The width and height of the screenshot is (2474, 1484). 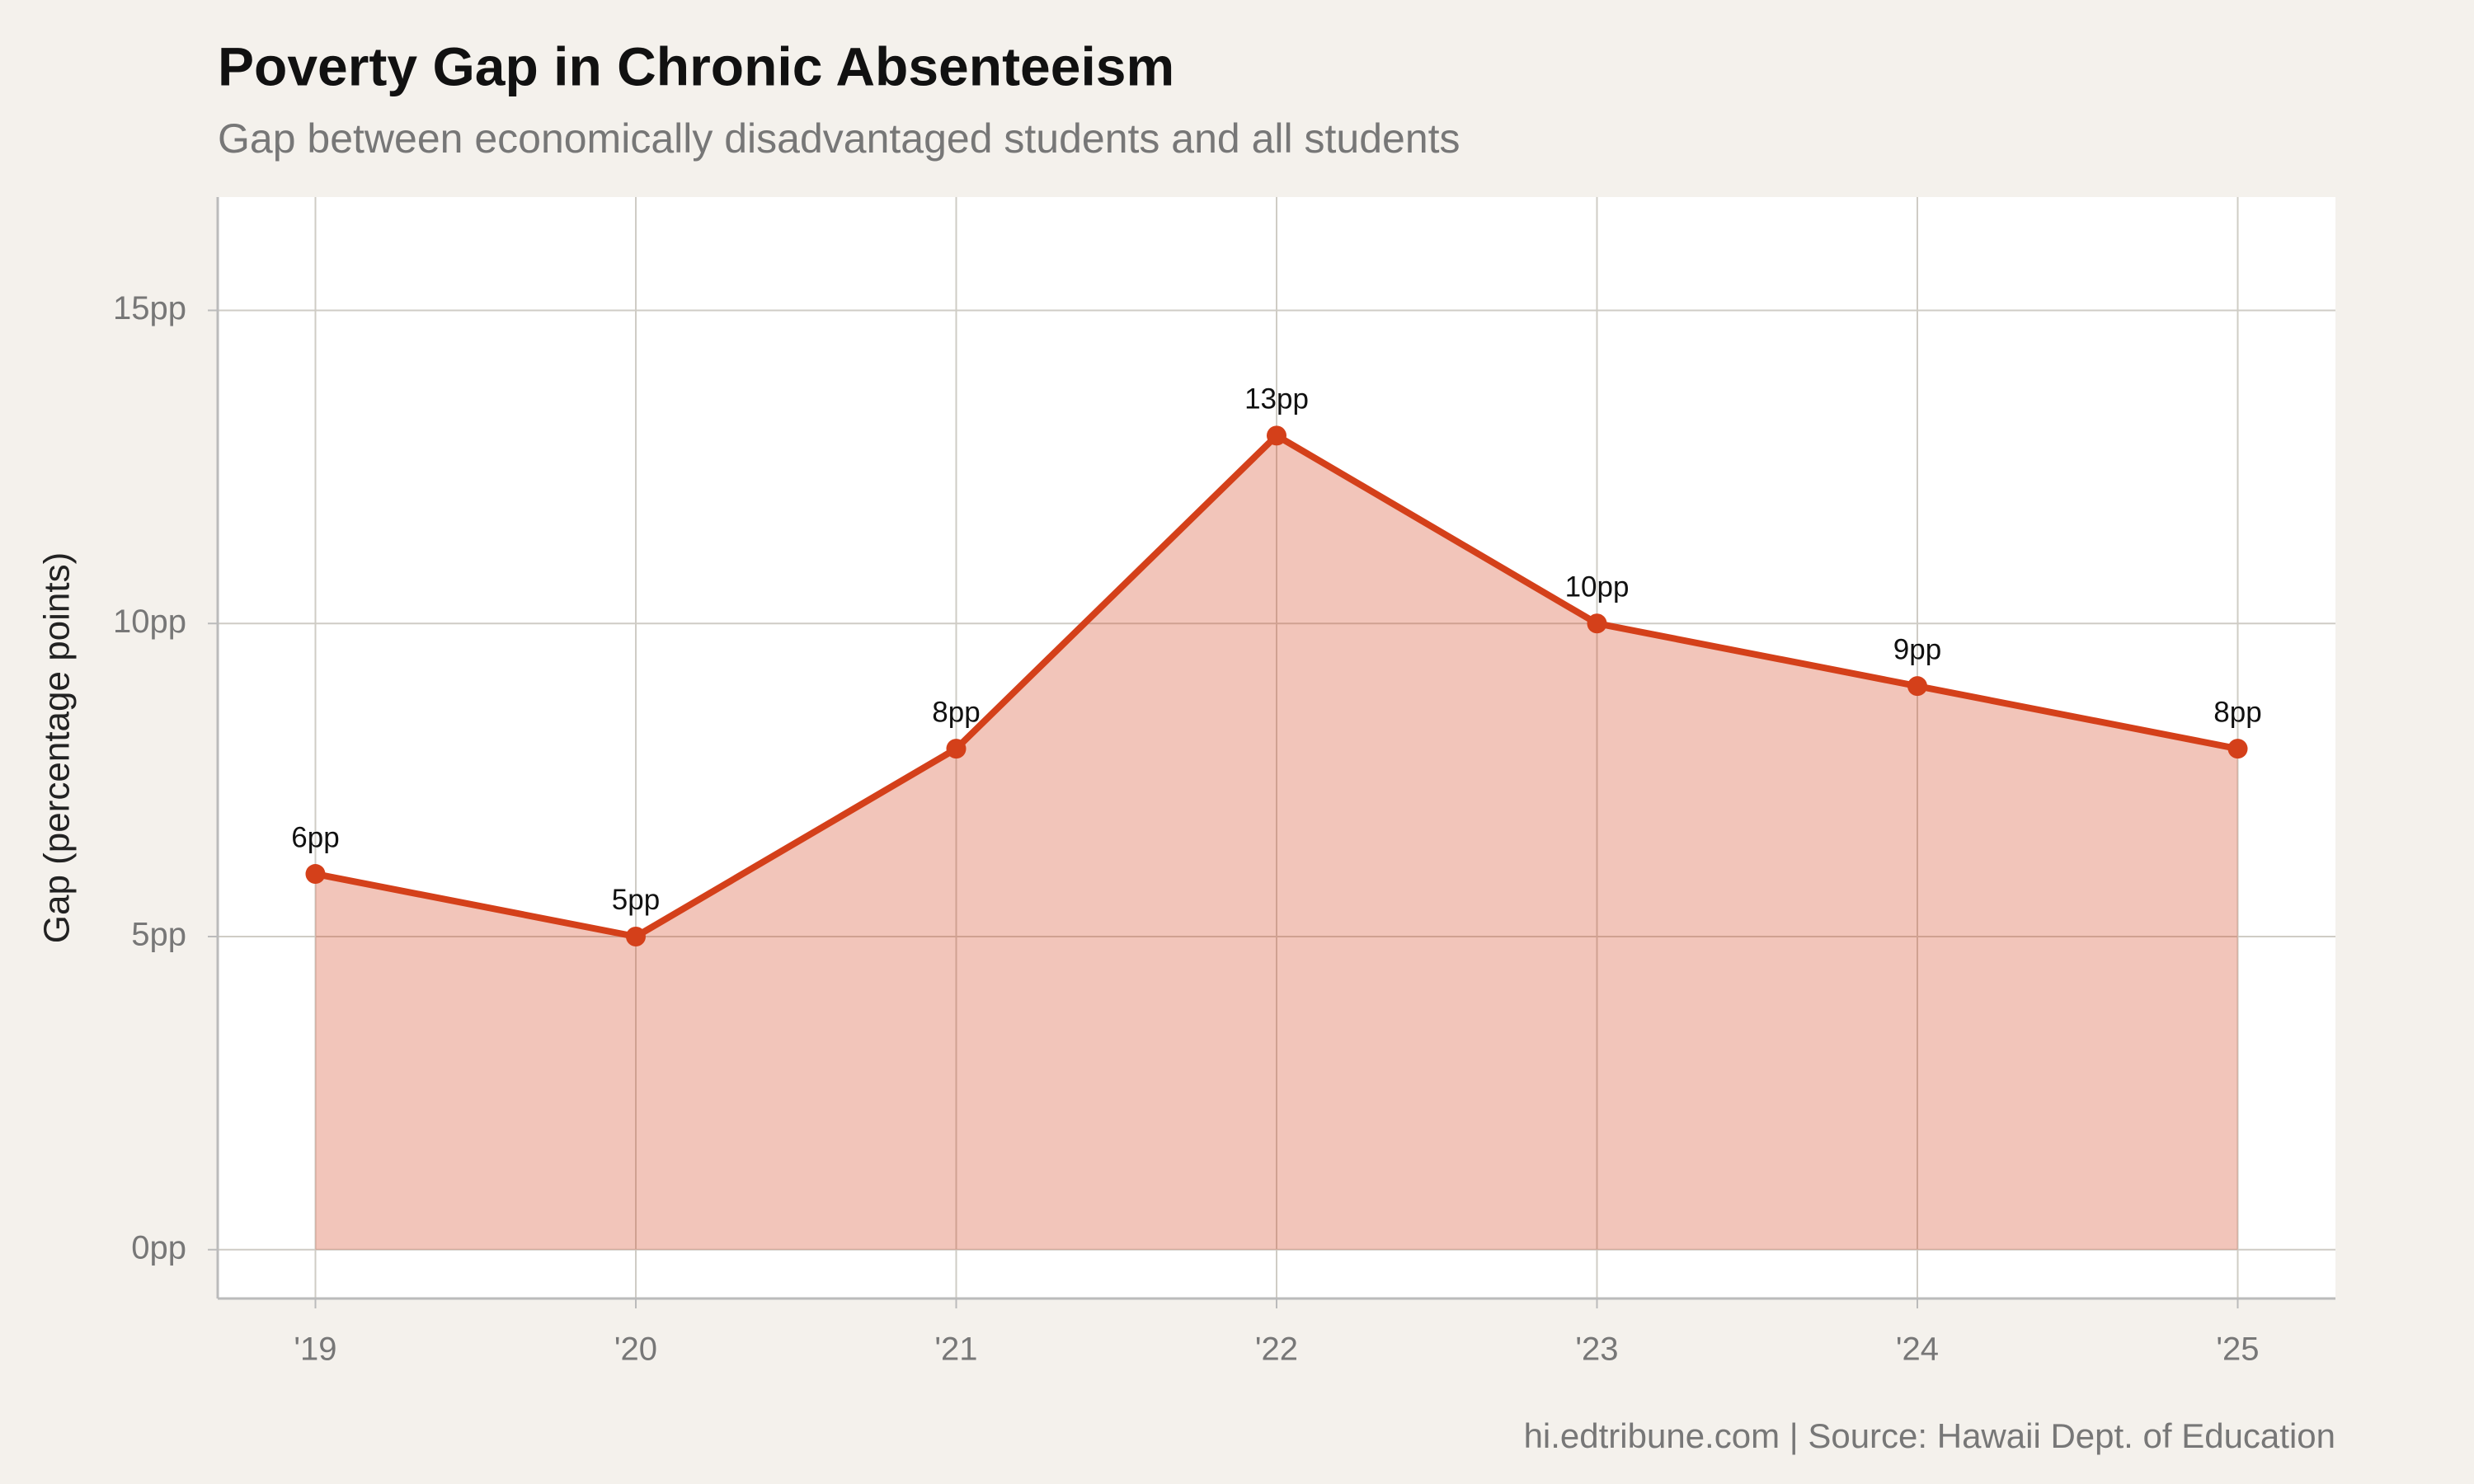 What do you see at coordinates (1597, 587) in the screenshot?
I see `data-label: 10pp` at bounding box center [1597, 587].